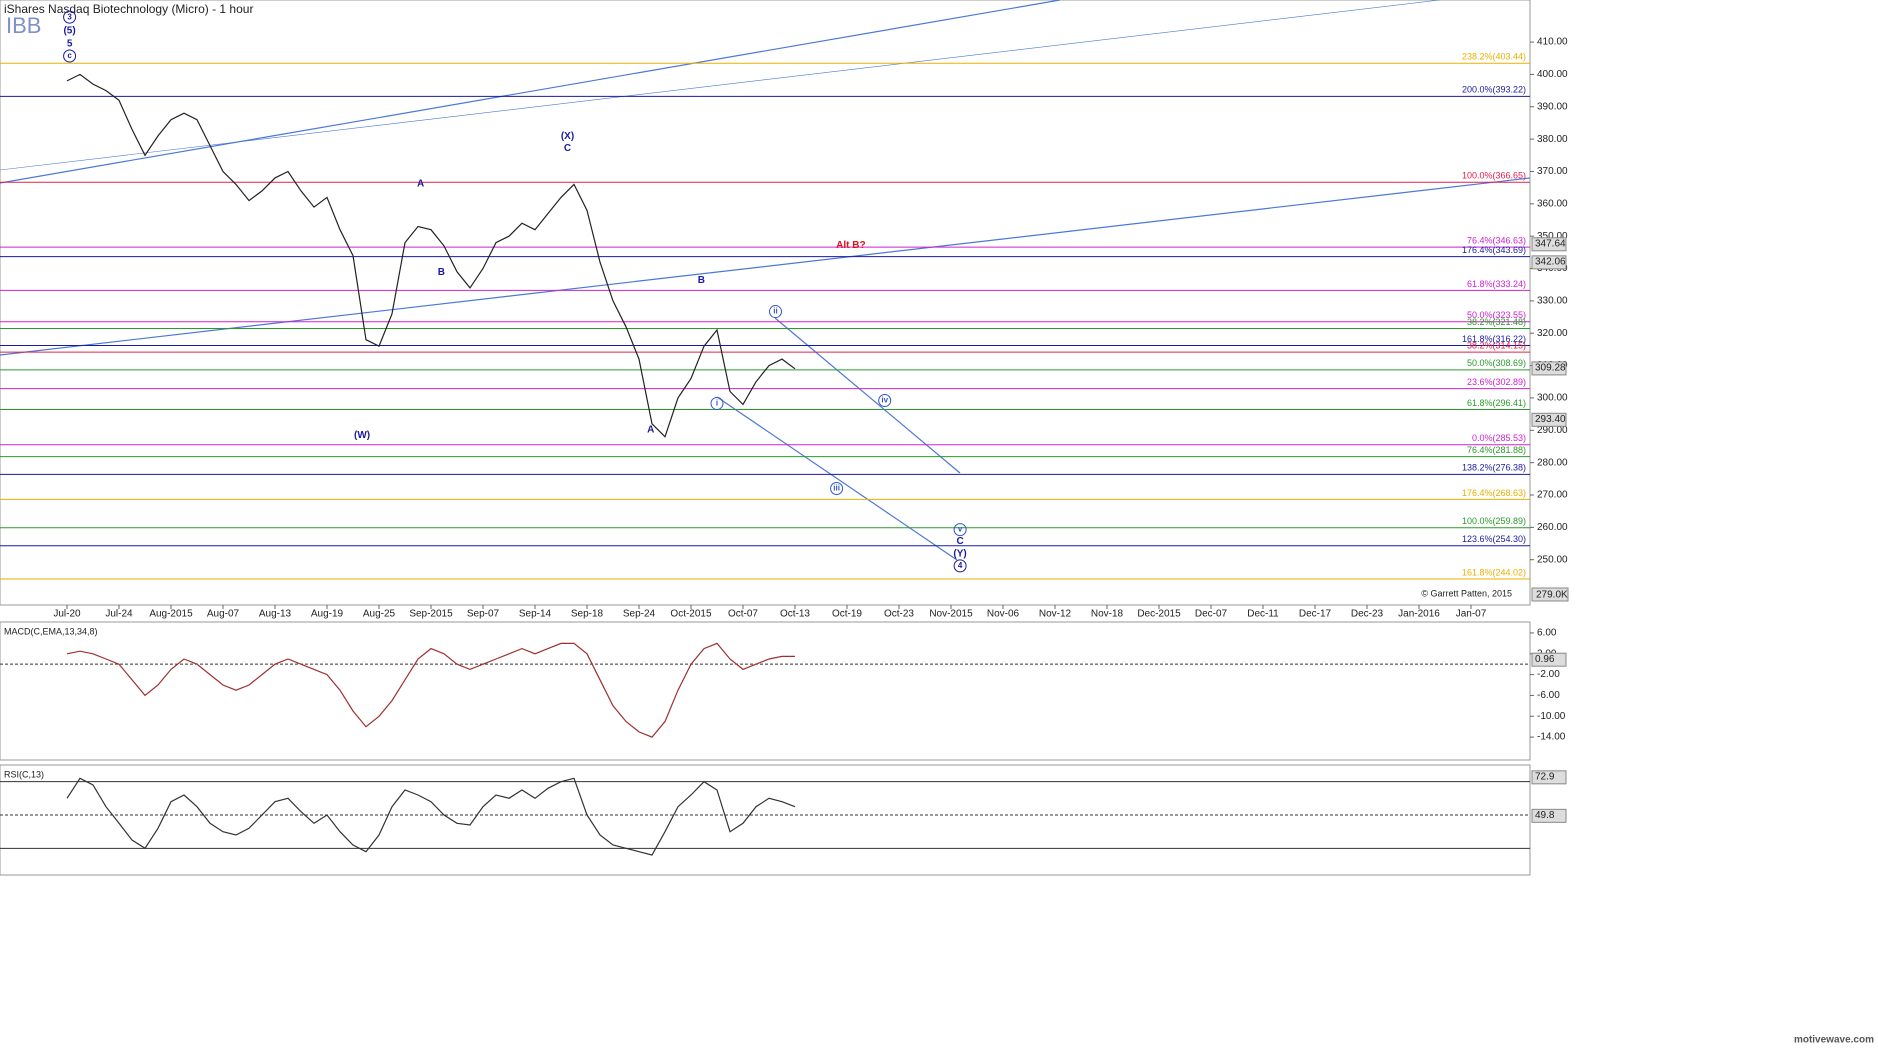 Image resolution: width=1878 pixels, height=1048 pixels. What do you see at coordinates (1107, 614) in the screenshot?
I see `x-tick-label: Nov-18` at bounding box center [1107, 614].